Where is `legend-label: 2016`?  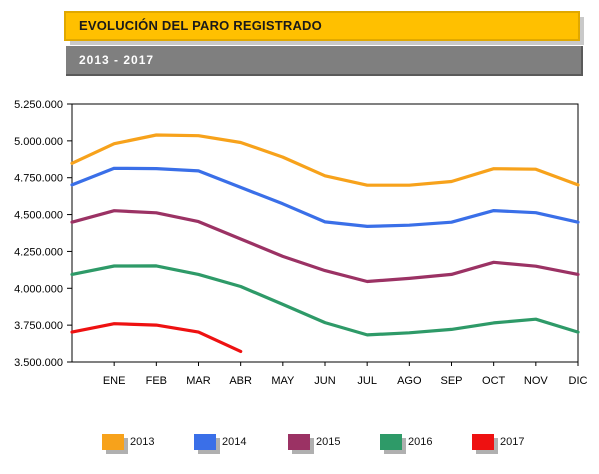 legend-label: 2016 is located at coordinates (420, 442).